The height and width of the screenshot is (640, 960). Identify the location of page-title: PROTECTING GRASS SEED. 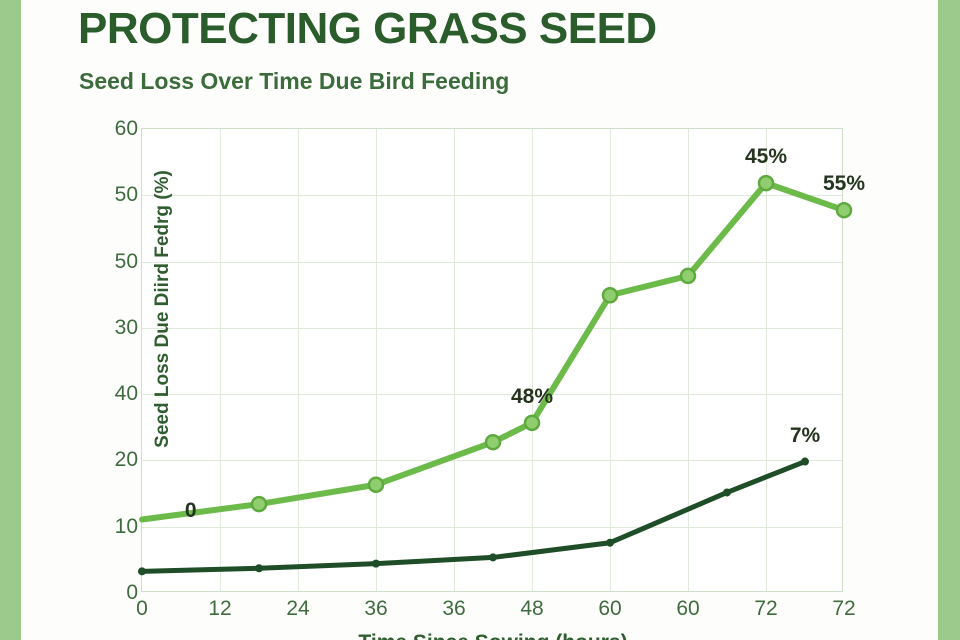
(367, 28).